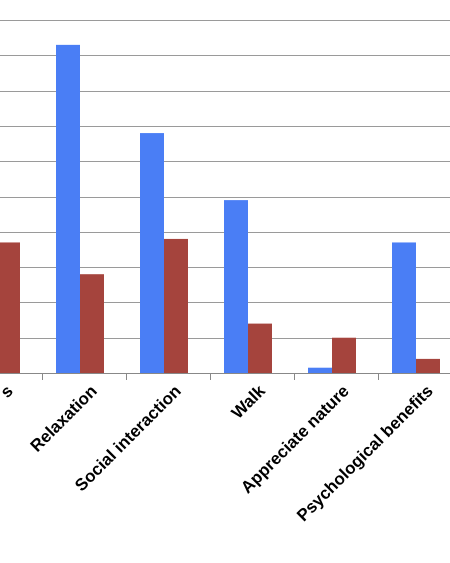 Image resolution: width=450 pixels, height=563 pixels. What do you see at coordinates (8, 391) in the screenshot?
I see `x-tick-label: s` at bounding box center [8, 391].